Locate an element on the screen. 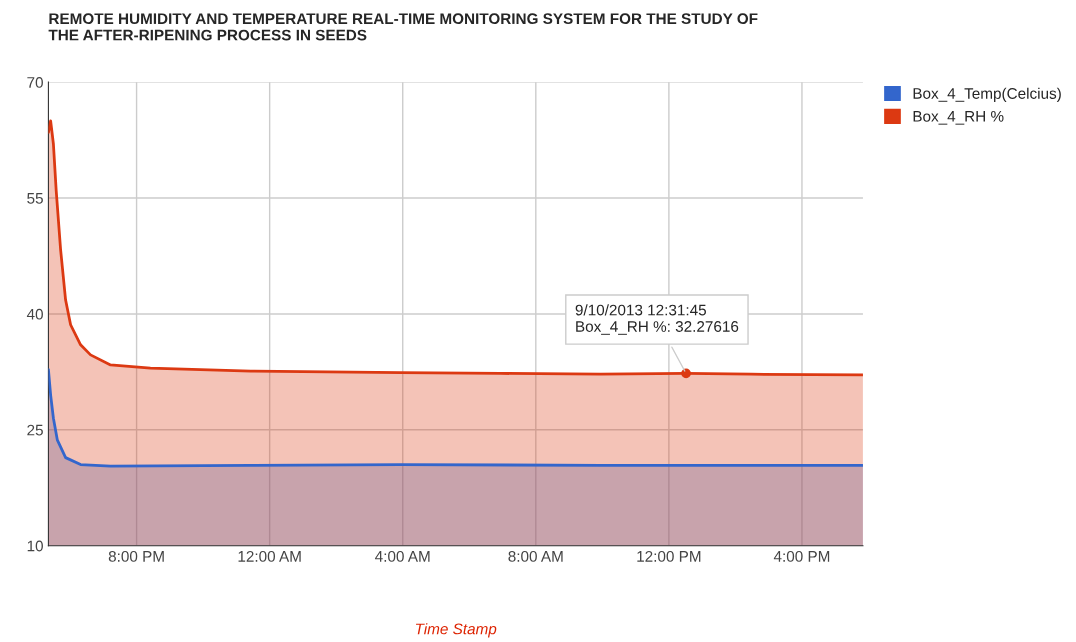  annotation: 9/10/2013 12:31:45 Box_4_RH %: 32.27616 is located at coordinates (657, 319).